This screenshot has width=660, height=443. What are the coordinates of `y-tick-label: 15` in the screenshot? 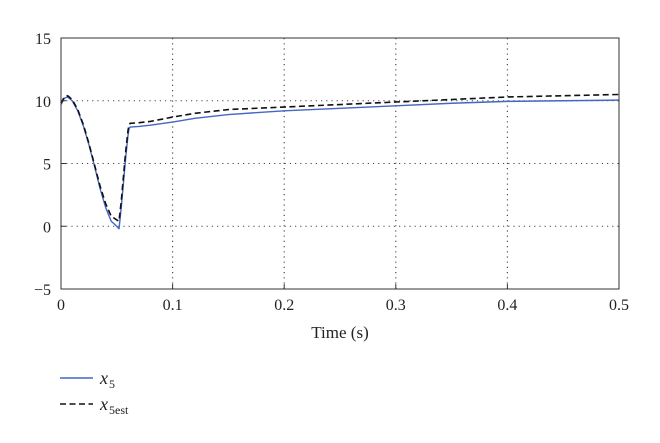 It's located at (43, 39).